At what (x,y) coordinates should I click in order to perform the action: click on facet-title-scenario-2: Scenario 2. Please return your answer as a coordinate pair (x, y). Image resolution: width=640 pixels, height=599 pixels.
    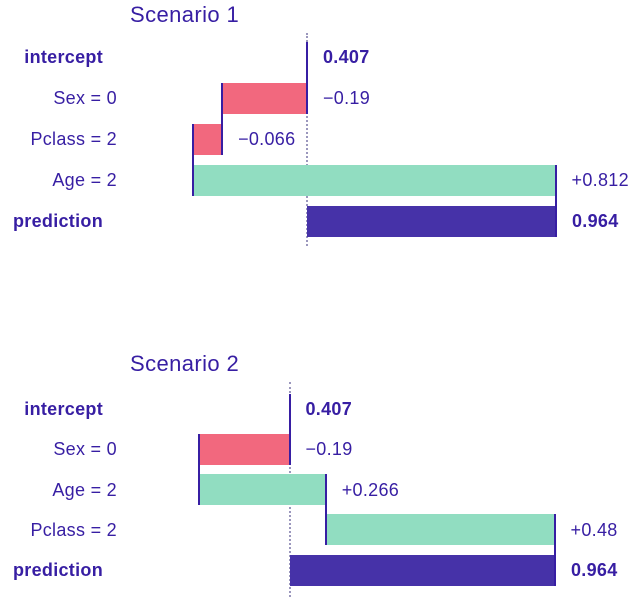
    Looking at the image, I should click on (185, 363).